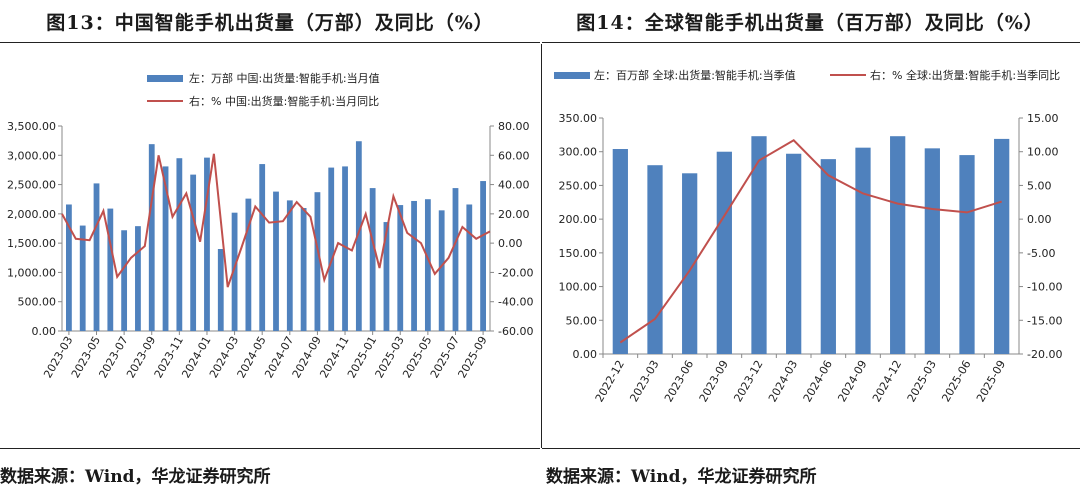  Describe the element at coordinates (31, 214) in the screenshot. I see `y-tick-label-left: 2,000.00` at that location.